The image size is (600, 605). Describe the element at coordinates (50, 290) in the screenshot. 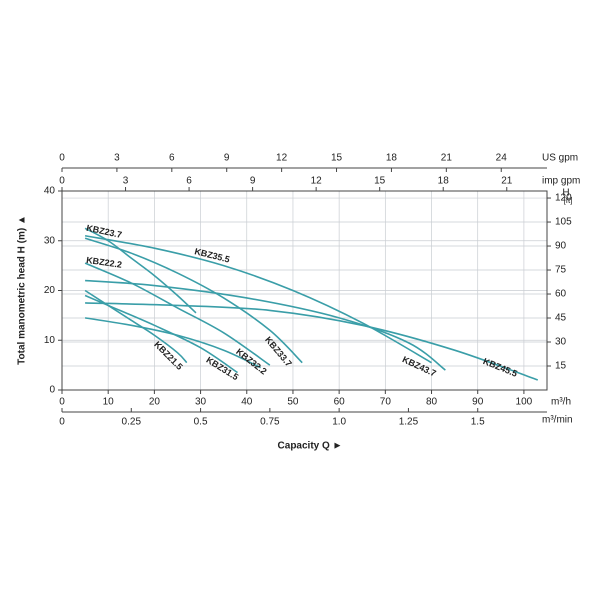

I see `y-tick-label: 20` at that location.